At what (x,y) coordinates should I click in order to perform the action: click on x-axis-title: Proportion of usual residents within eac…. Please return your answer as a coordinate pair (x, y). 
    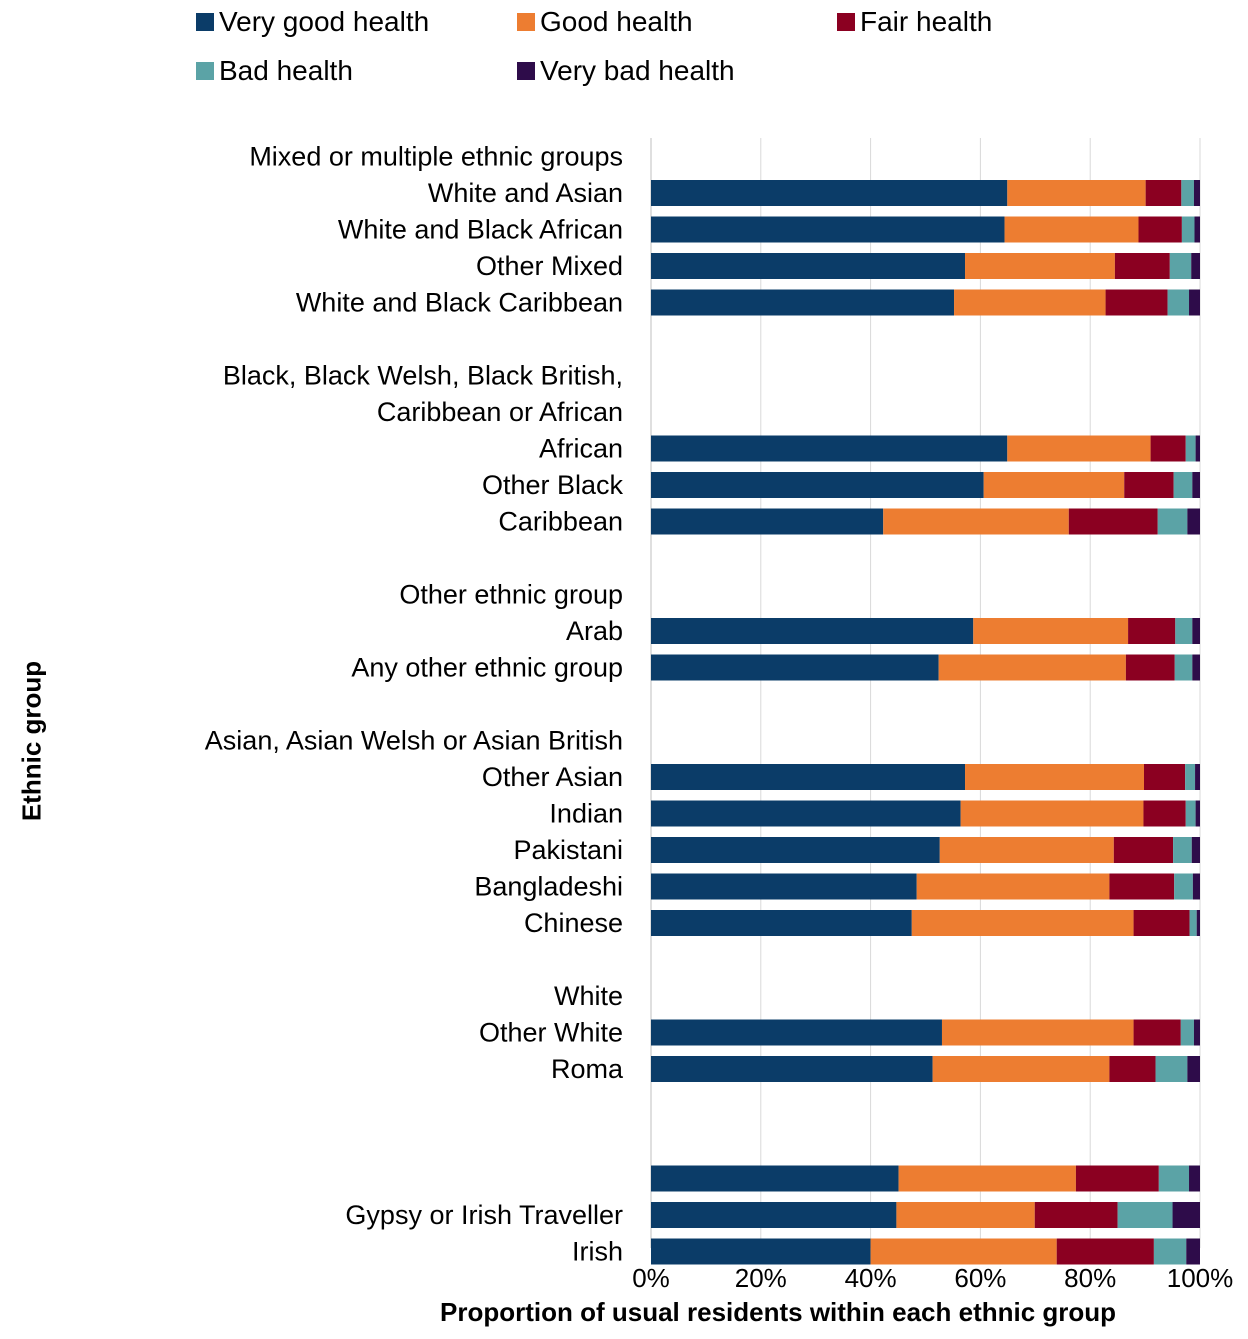
    Looking at the image, I should click on (778, 1312).